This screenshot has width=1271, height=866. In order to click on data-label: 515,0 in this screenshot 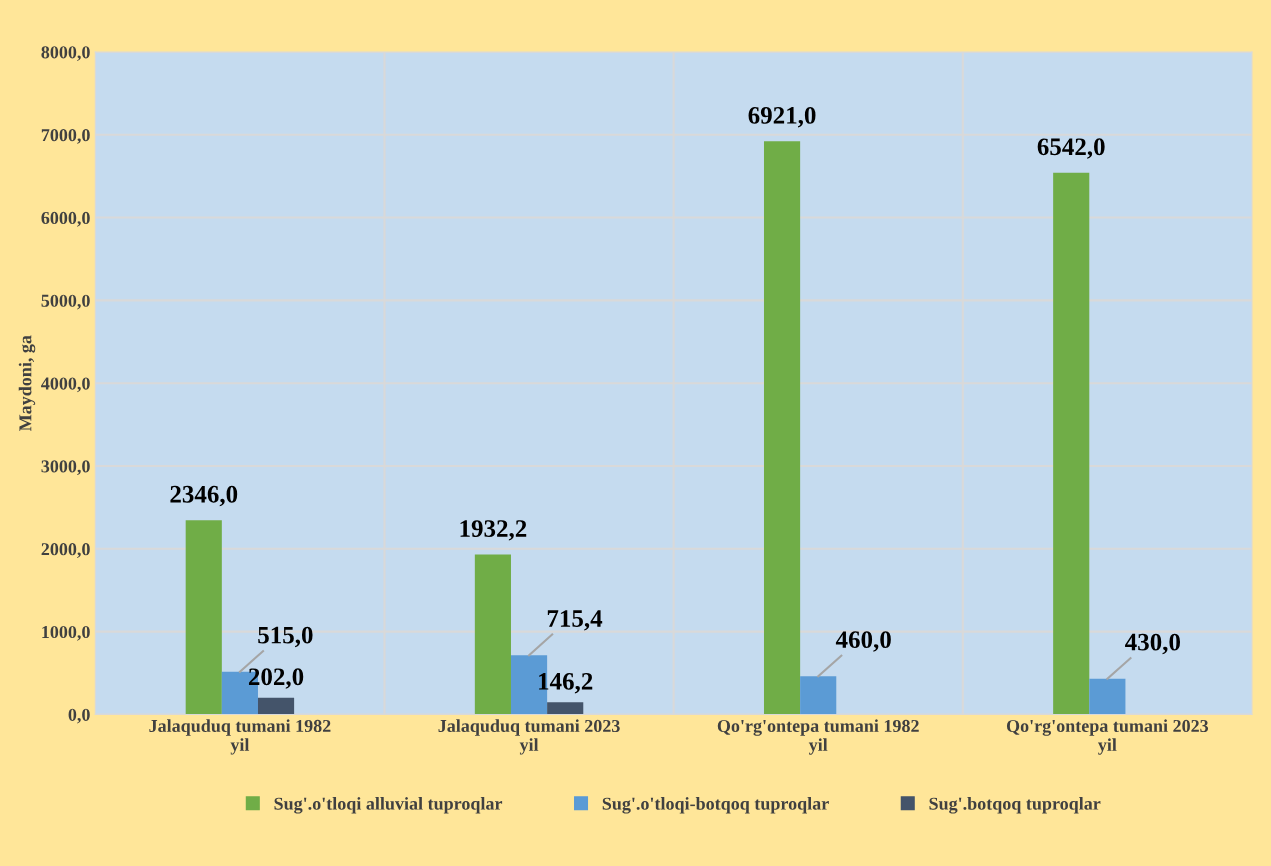, I will do `click(285, 637)`.